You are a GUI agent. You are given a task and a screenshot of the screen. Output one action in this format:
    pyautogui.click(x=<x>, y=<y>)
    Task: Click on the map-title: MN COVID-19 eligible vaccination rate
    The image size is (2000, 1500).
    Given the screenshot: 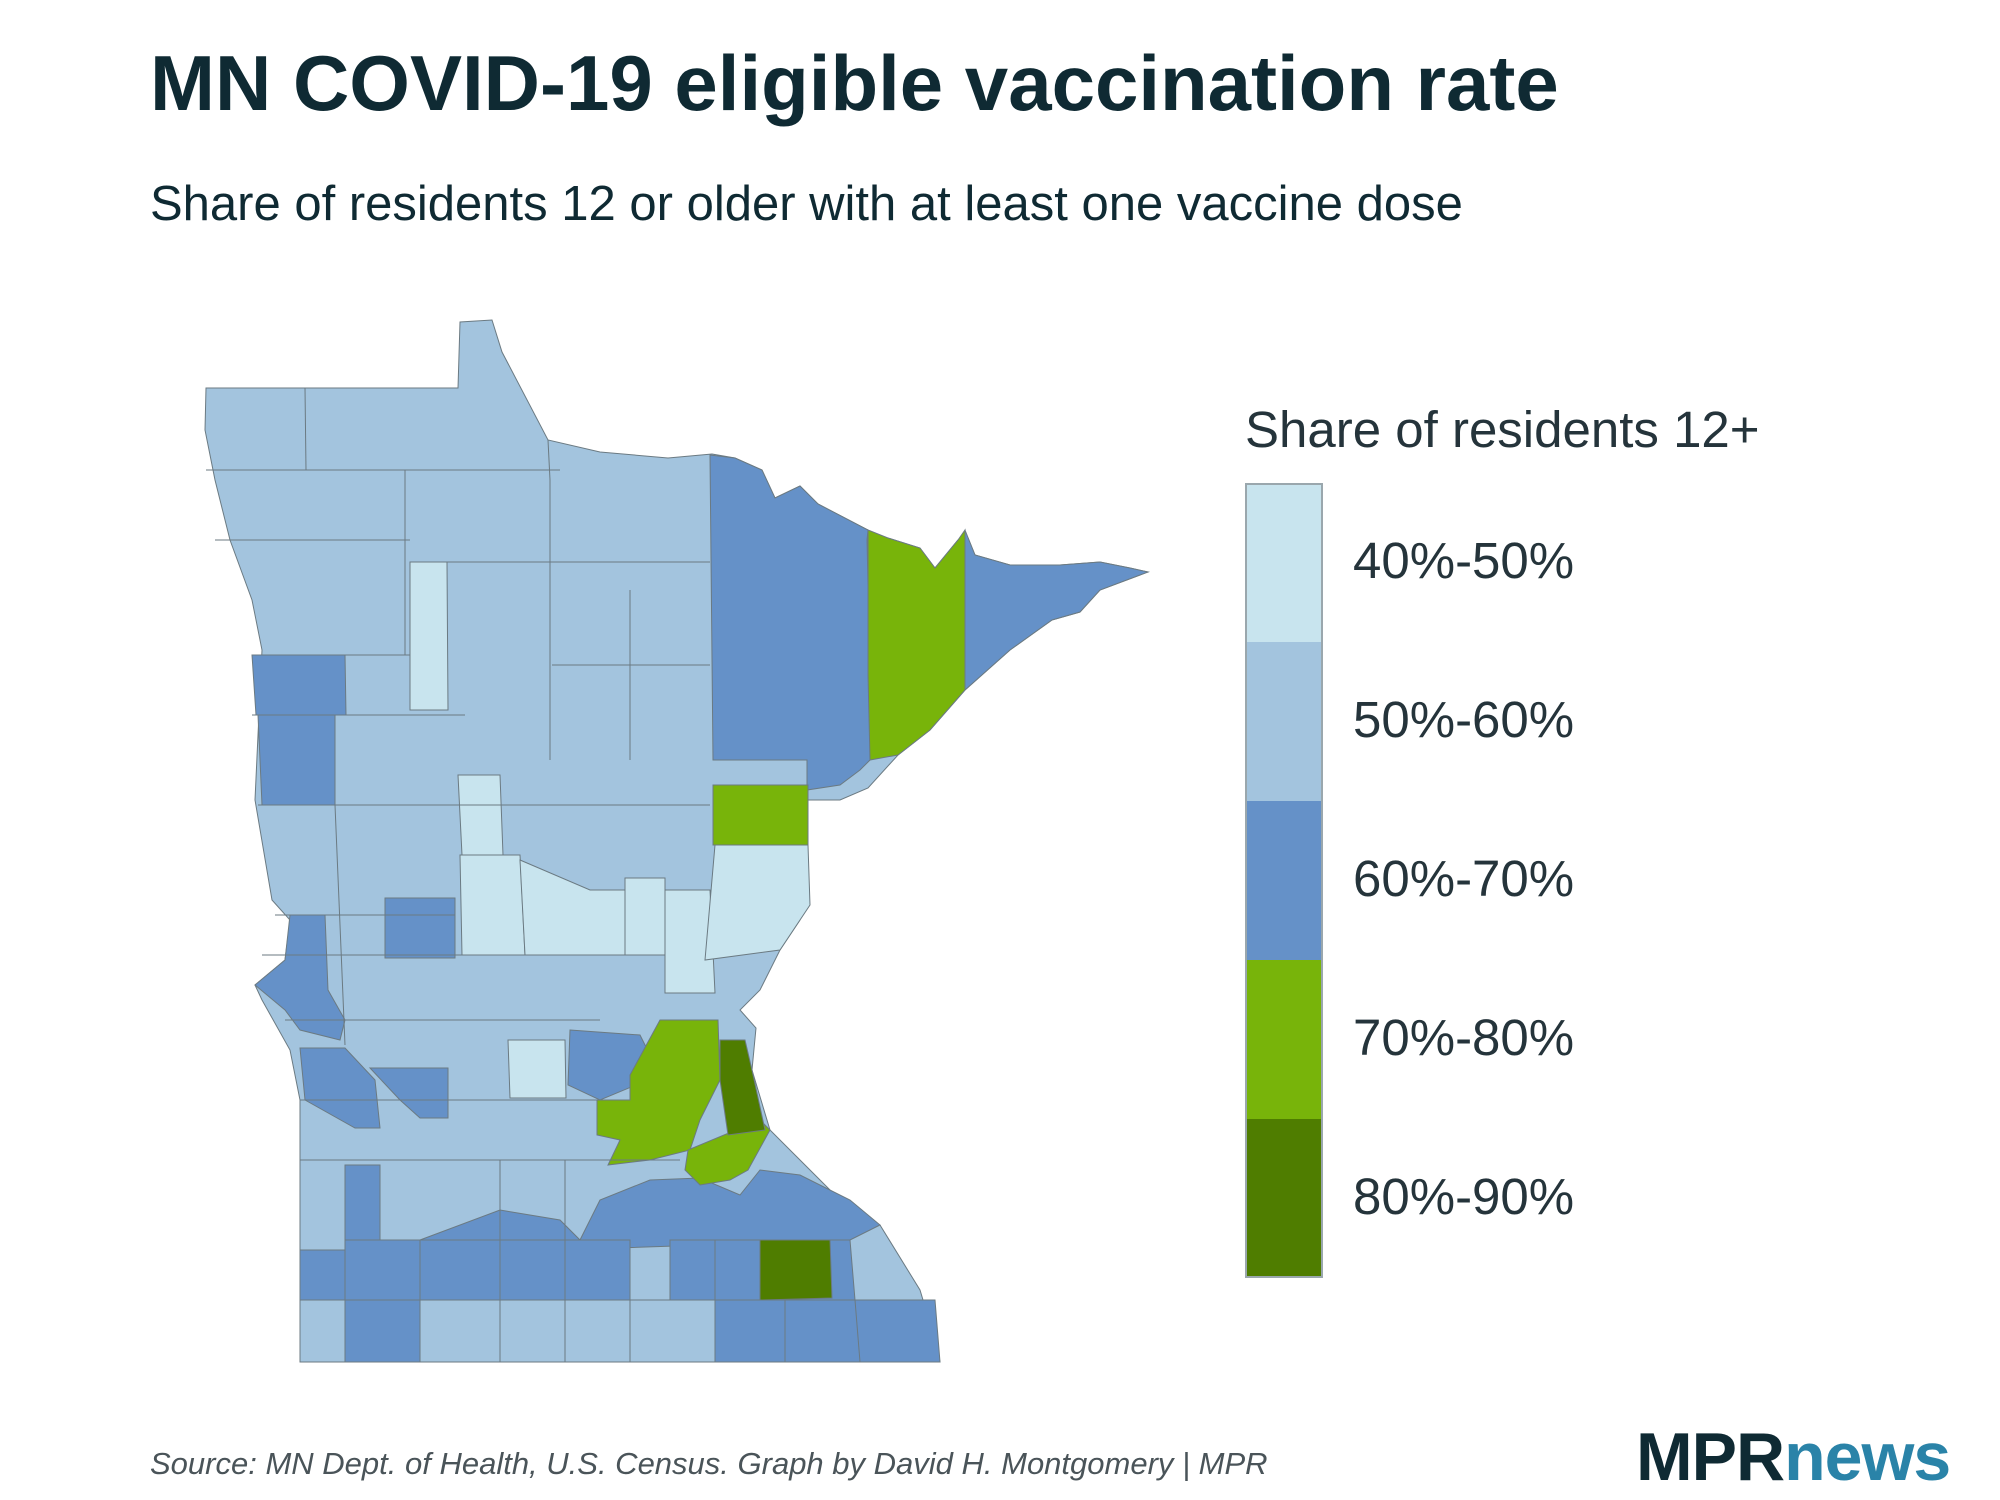 What is the action you would take?
    pyautogui.click(x=854, y=83)
    